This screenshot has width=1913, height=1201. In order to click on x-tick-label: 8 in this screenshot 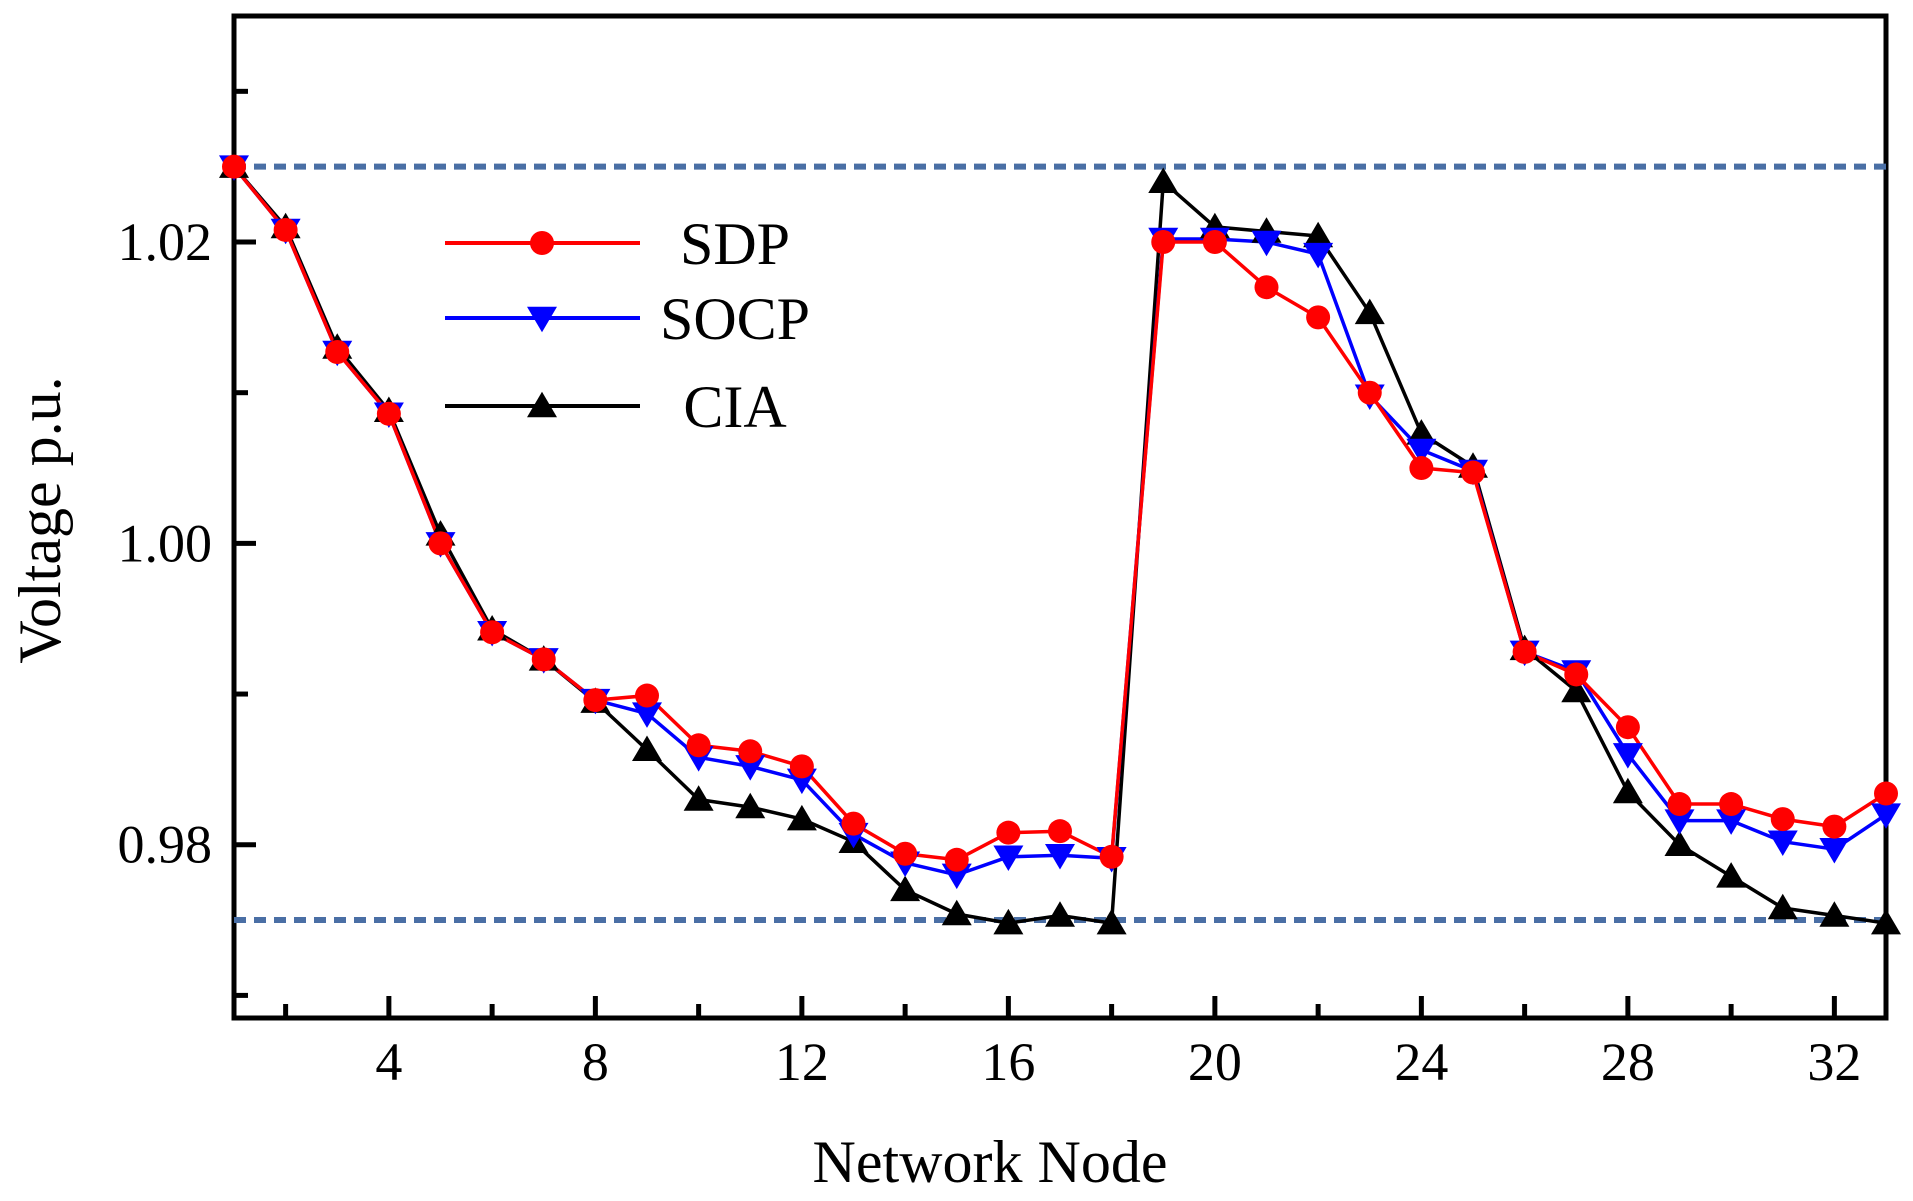, I will do `click(595, 1062)`.